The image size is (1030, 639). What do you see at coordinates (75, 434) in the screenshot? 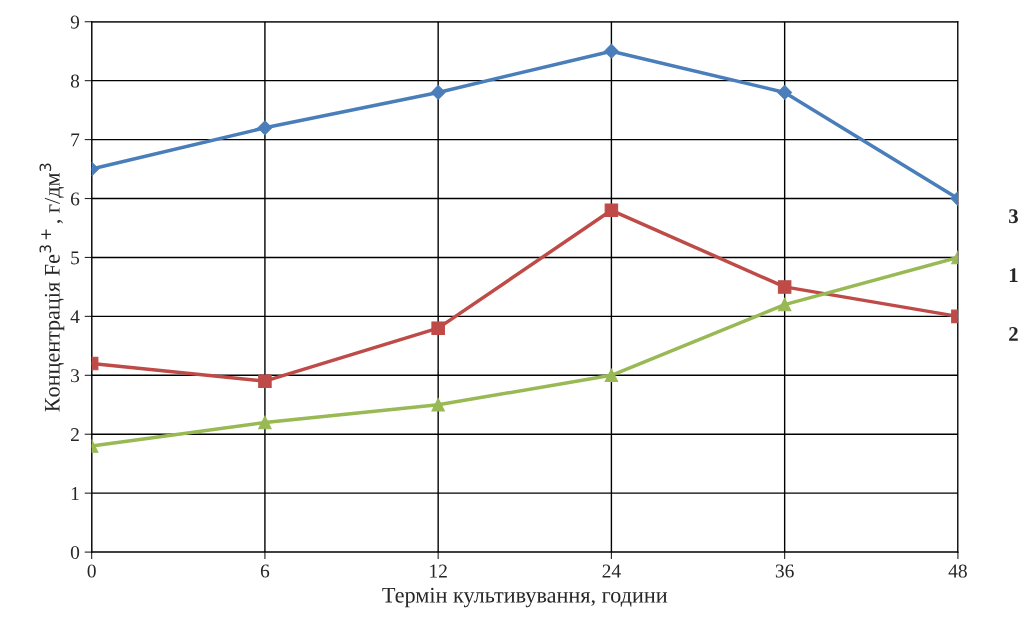
I see `y-tick-label: 2` at bounding box center [75, 434].